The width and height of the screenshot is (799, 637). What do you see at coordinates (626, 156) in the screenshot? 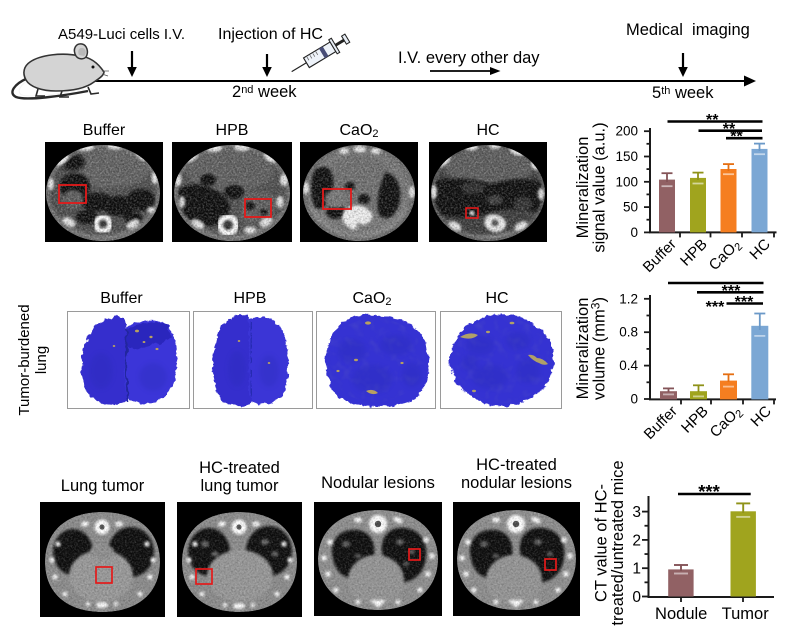
I see `svg-text: 150` at bounding box center [626, 156].